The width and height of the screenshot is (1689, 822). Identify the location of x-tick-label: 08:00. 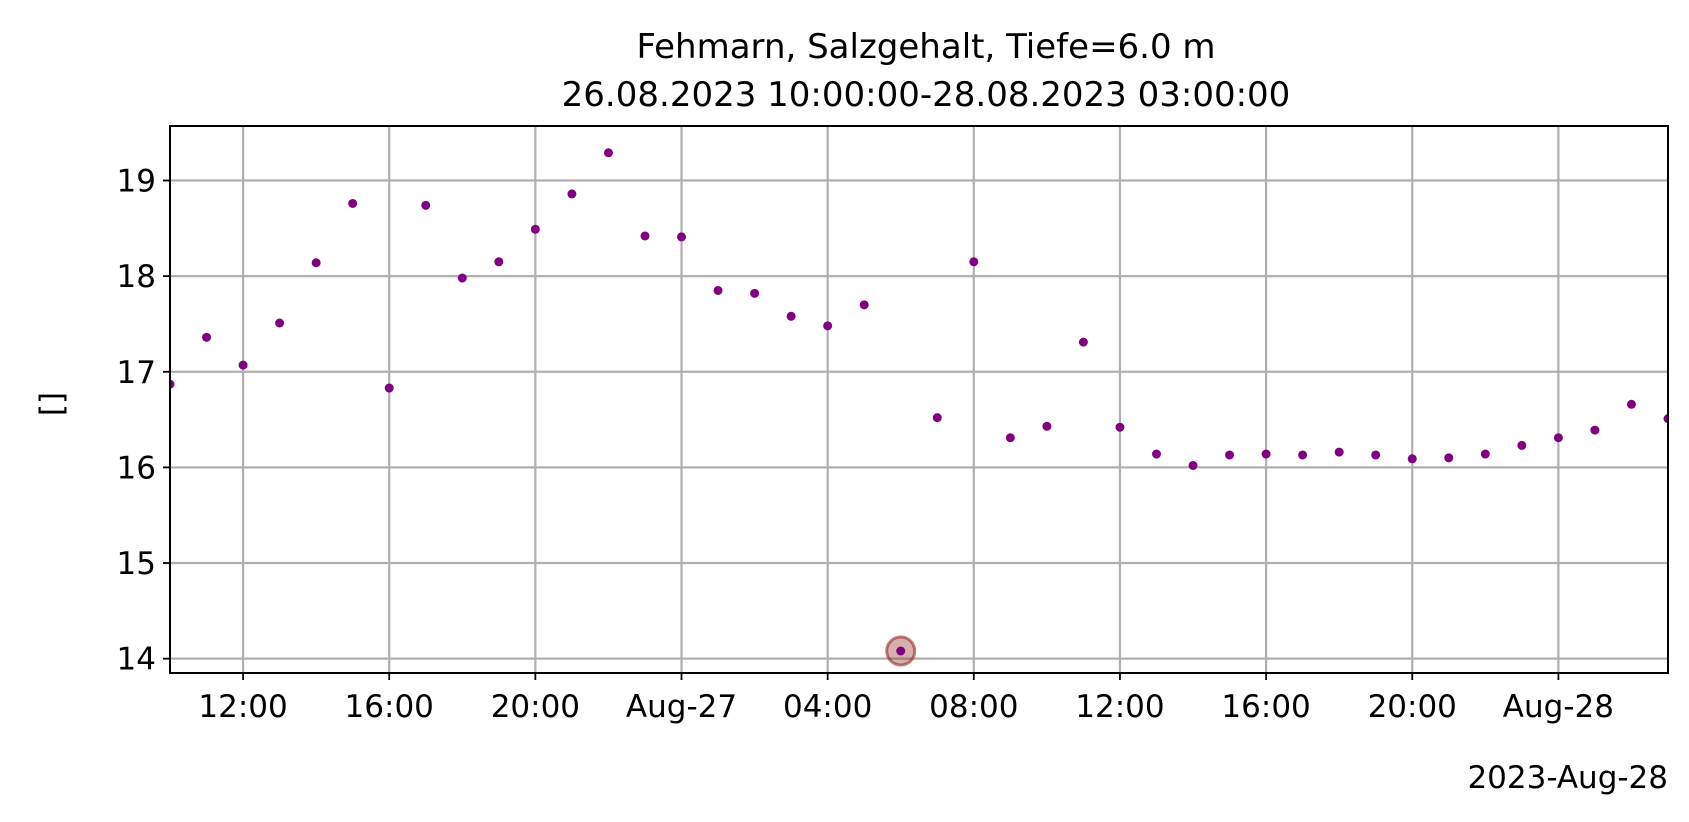
(973, 707).